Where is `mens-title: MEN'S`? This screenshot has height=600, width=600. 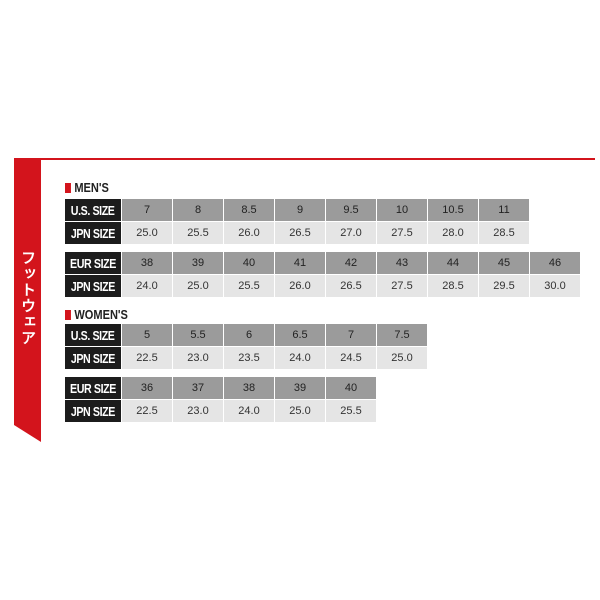 mens-title: MEN'S is located at coordinates (91, 187).